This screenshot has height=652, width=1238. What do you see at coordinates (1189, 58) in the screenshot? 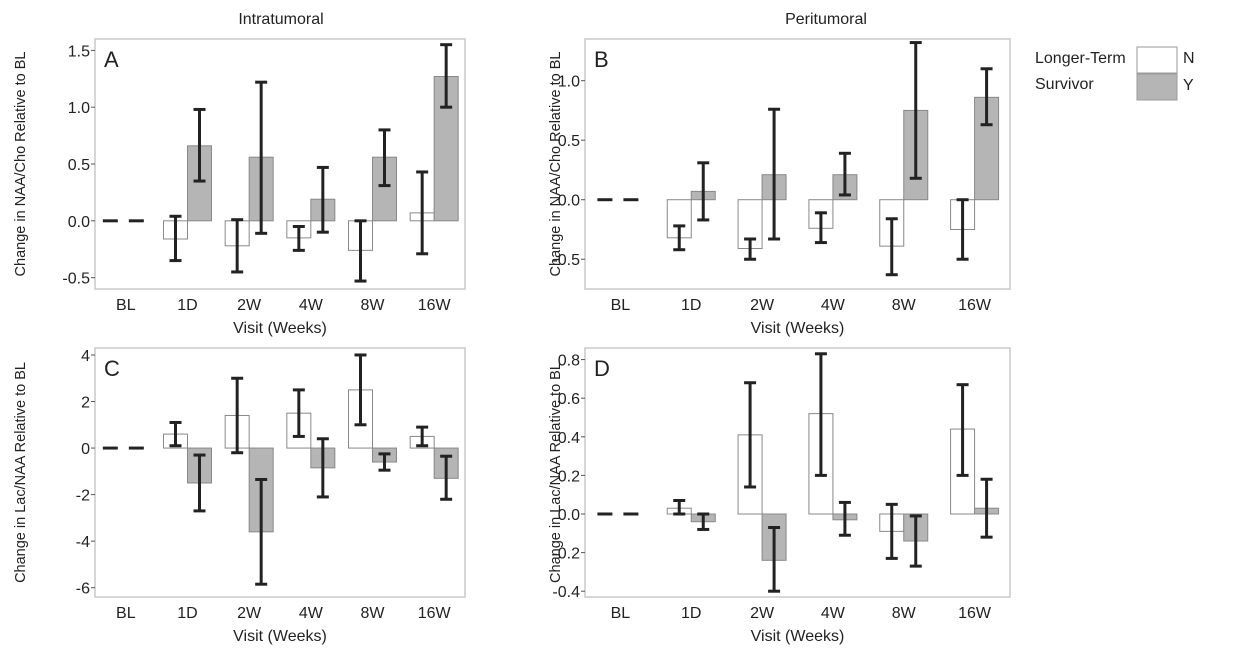
I see `legend-label-n: N` at bounding box center [1189, 58].